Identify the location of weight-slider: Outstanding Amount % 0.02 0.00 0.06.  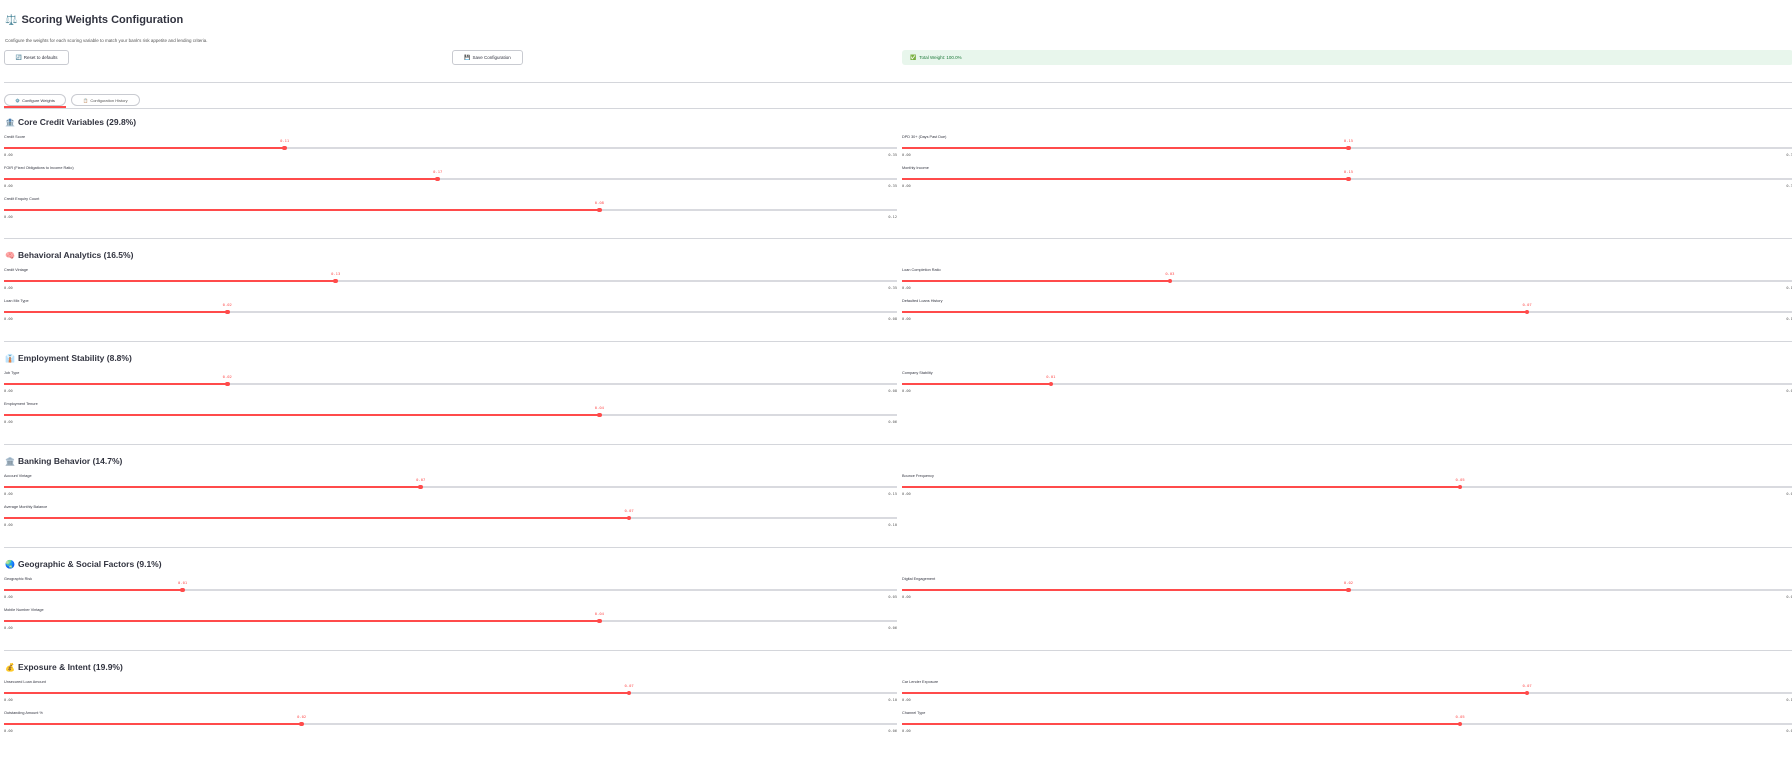
(450, 724).